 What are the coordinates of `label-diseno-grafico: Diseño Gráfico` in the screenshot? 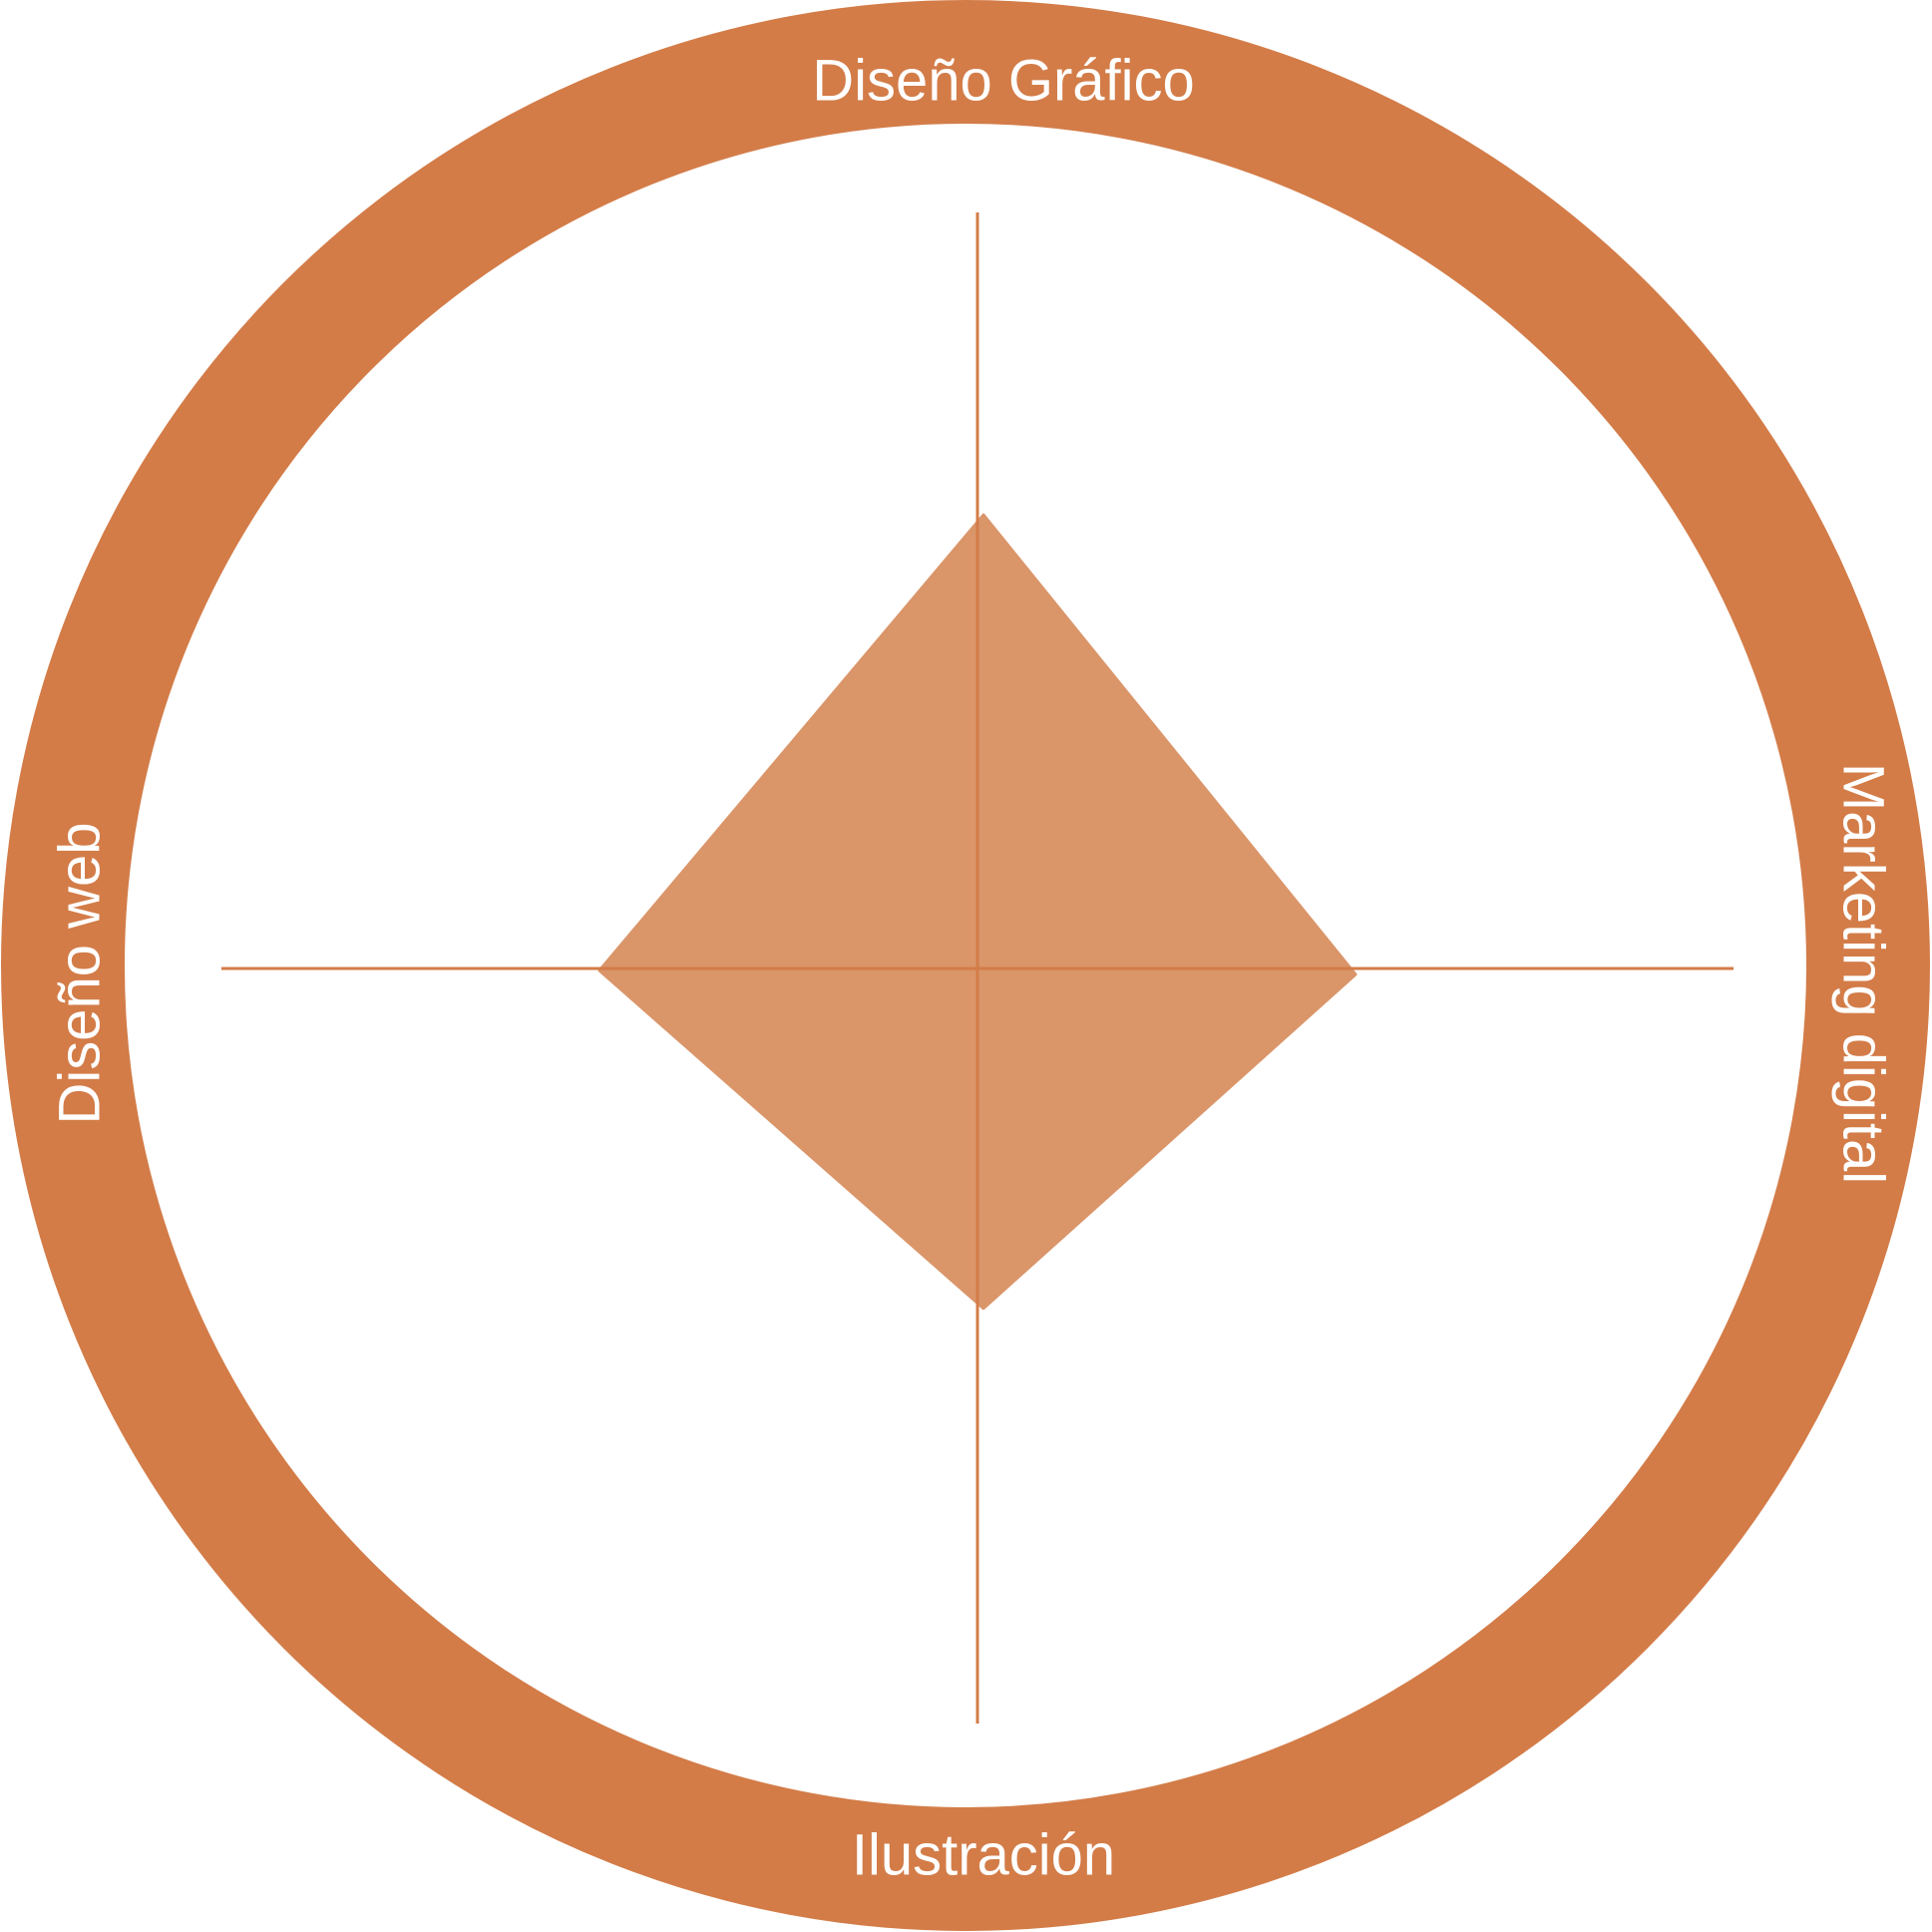 It's located at (1004, 82).